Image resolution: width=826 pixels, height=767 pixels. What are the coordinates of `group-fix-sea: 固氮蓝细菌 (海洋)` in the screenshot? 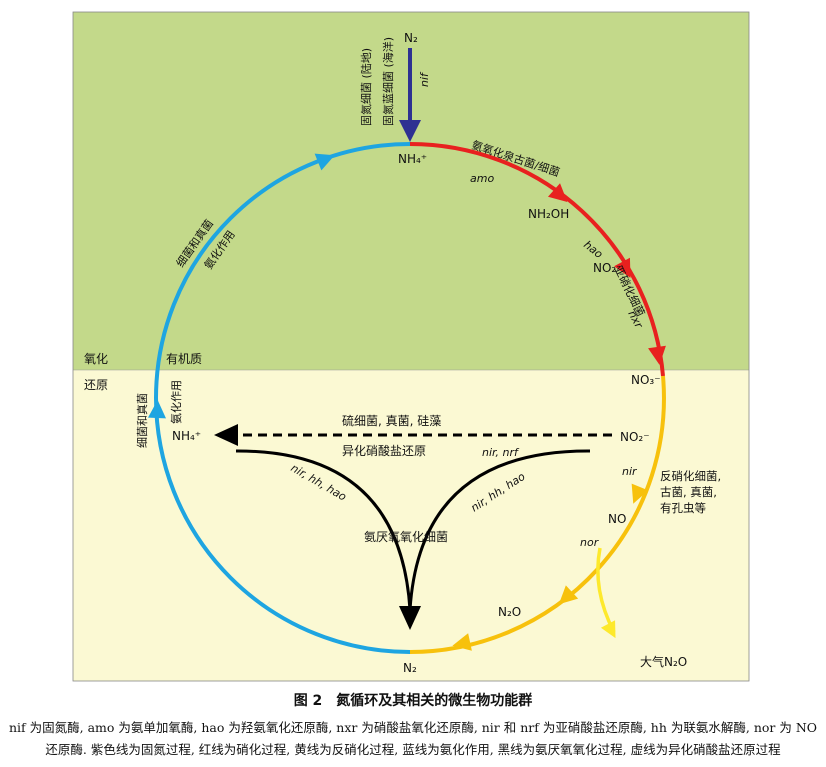 It's located at (388, 81).